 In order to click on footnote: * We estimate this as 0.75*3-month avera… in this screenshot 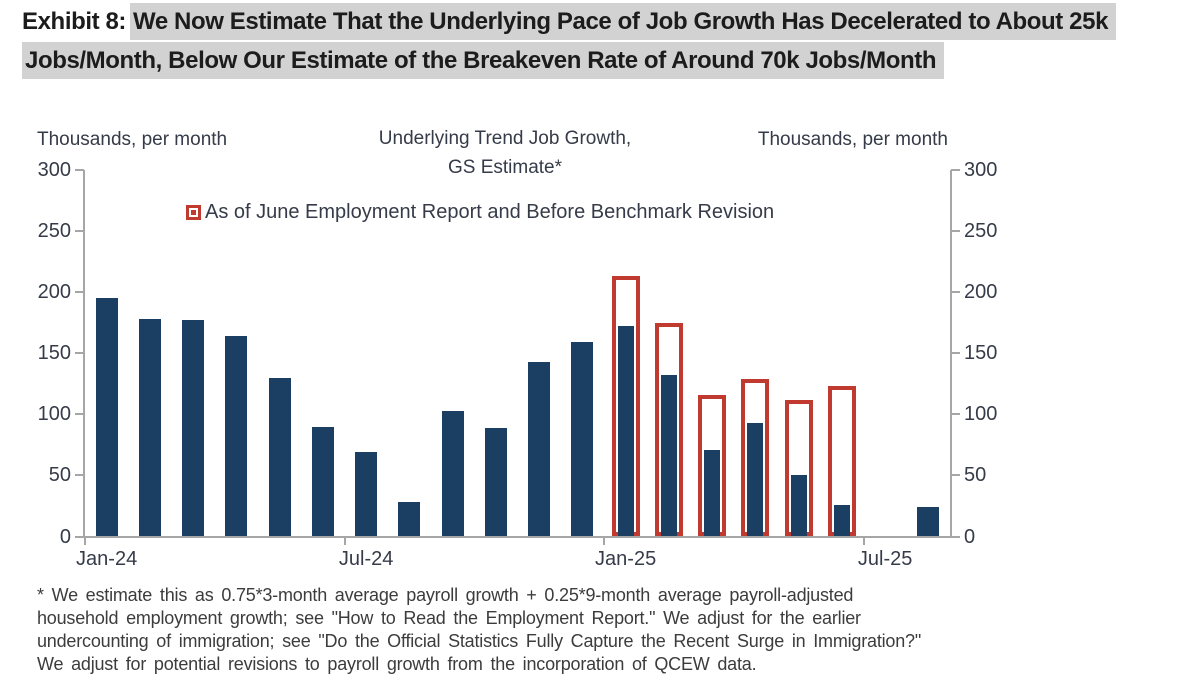, I will do `click(597, 630)`.